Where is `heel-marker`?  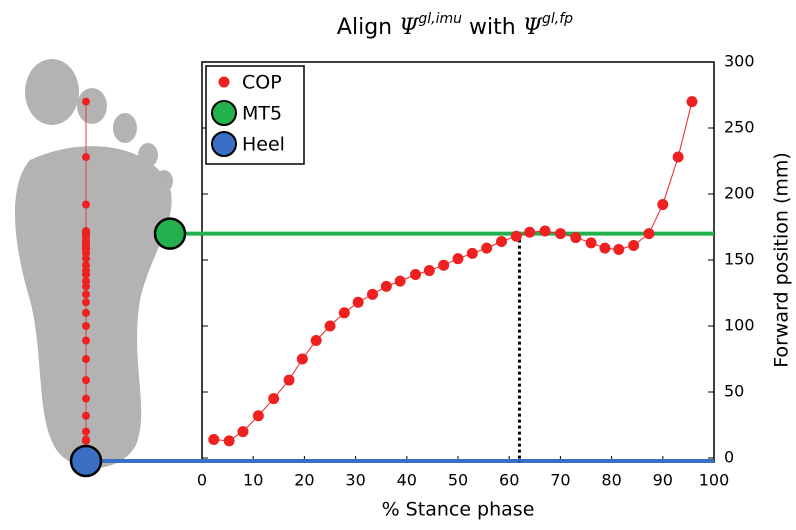
heel-marker is located at coordinates (86, 461).